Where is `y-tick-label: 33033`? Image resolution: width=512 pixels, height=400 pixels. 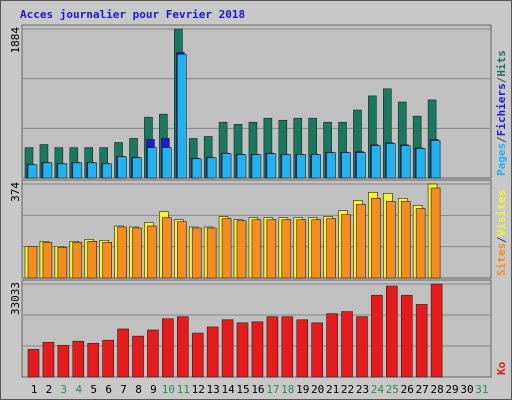 y-tick-label: 33033 is located at coordinates (15, 298).